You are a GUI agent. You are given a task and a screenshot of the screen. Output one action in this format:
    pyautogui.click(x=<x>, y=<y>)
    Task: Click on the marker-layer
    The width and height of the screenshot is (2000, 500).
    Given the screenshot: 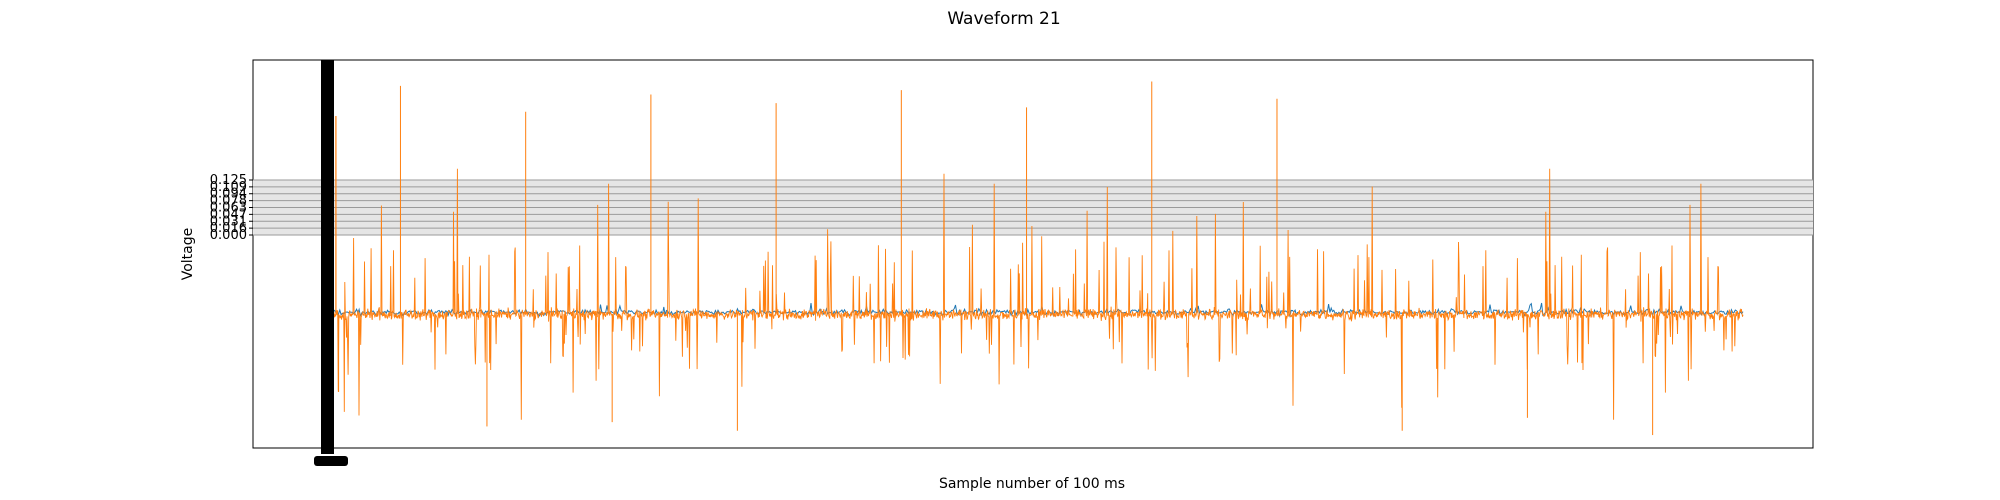 What is the action you would take?
    pyautogui.click(x=331, y=263)
    